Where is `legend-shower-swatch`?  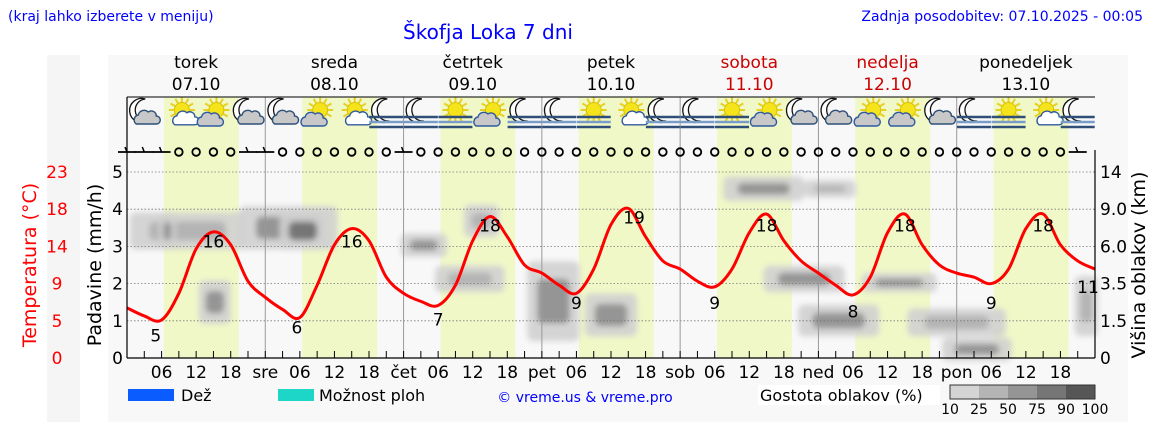 legend-shower-swatch is located at coordinates (296, 395).